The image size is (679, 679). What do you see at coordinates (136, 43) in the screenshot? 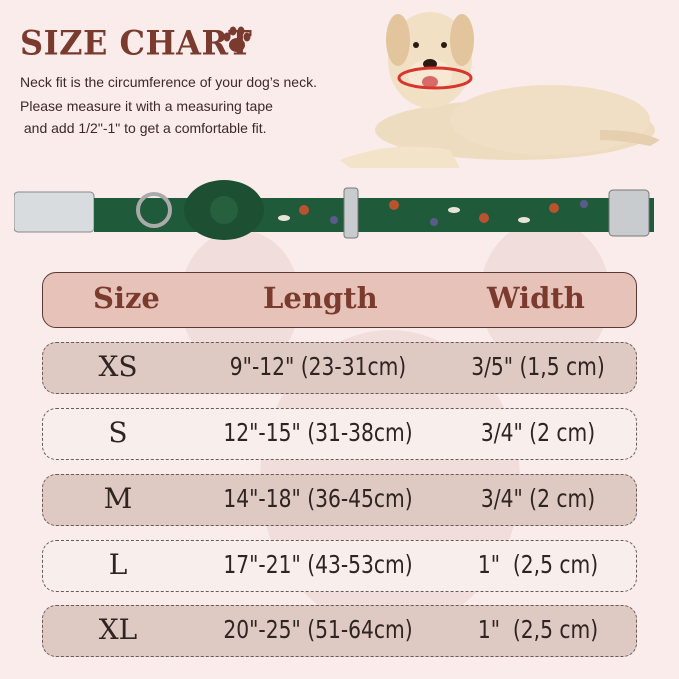
I see `page-title: SIZE CHART` at bounding box center [136, 43].